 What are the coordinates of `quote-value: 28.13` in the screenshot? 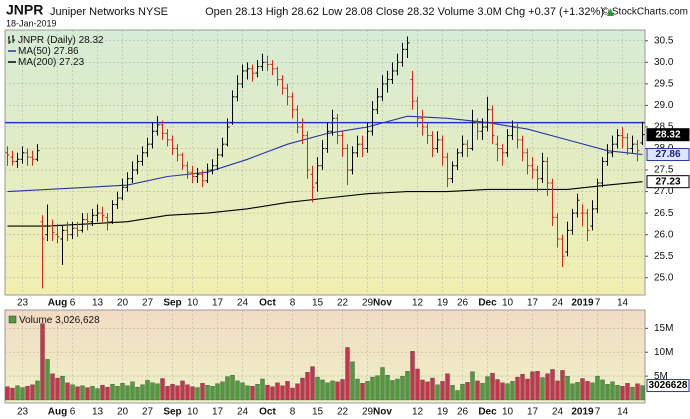 It's located at (249, 12).